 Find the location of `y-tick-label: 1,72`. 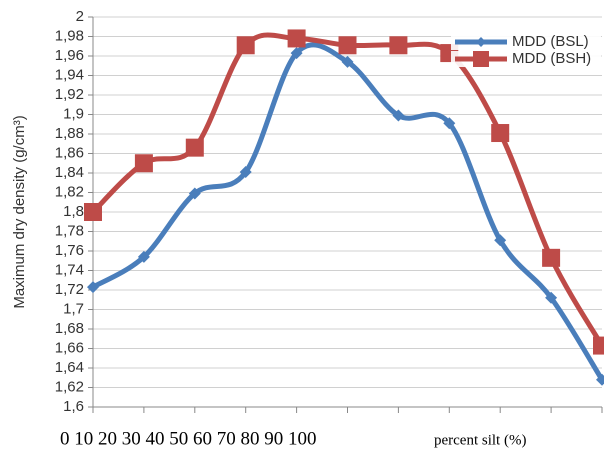

y-tick-label: 1,72 is located at coordinates (69, 289).